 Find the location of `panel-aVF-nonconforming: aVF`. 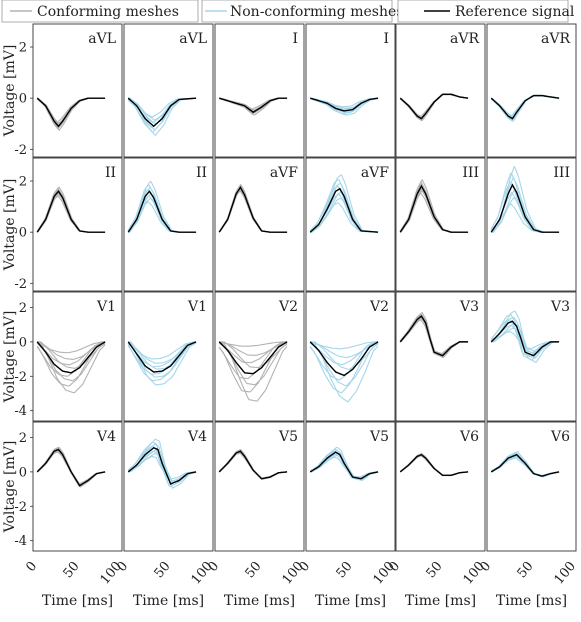

panel-aVF-nonconforming: aVF is located at coordinates (350, 224).